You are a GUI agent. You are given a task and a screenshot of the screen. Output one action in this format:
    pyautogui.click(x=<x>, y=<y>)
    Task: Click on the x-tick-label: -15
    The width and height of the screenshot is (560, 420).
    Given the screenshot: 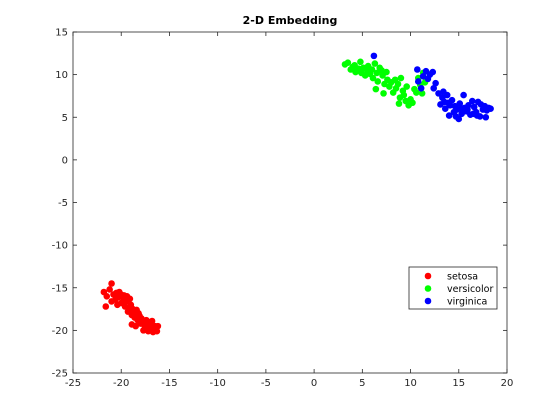 What is the action you would take?
    pyautogui.click(x=169, y=383)
    